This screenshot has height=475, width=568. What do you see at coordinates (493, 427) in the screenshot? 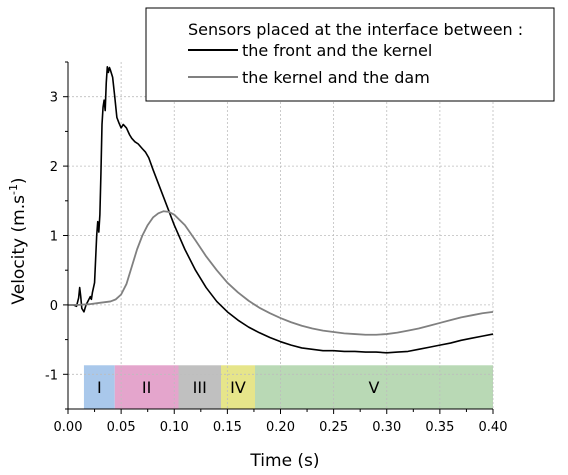
I see `x-tick-label: 0.40` at bounding box center [493, 427].